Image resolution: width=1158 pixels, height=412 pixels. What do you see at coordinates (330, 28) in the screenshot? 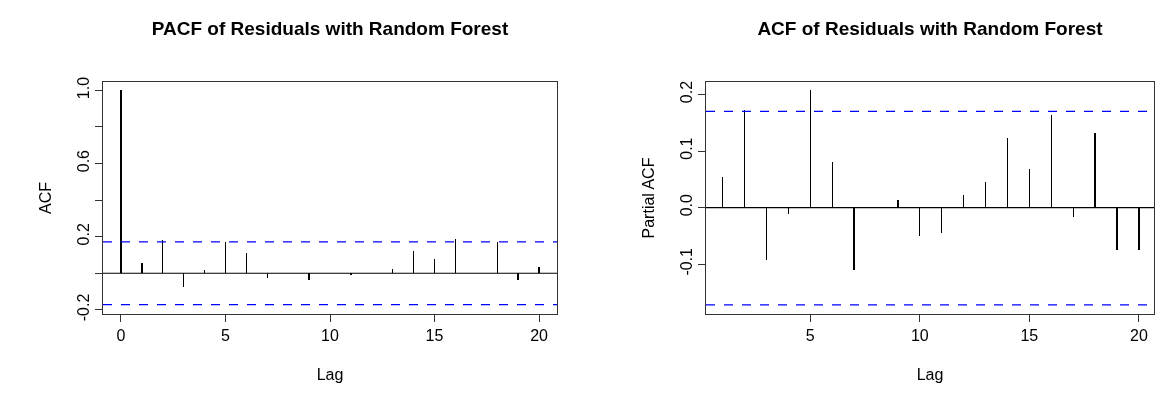
I see `chart-title: PACF of Residuals with Random Forest` at bounding box center [330, 28].